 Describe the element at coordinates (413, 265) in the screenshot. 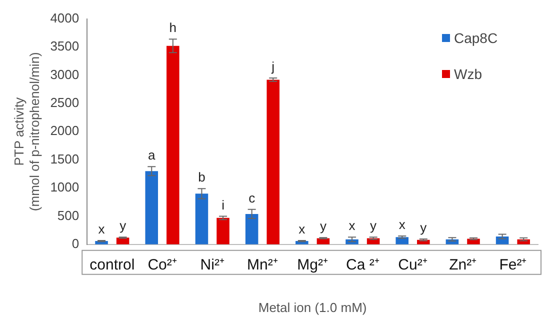

I see `x-tick-label: Cu²⁺` at that location.